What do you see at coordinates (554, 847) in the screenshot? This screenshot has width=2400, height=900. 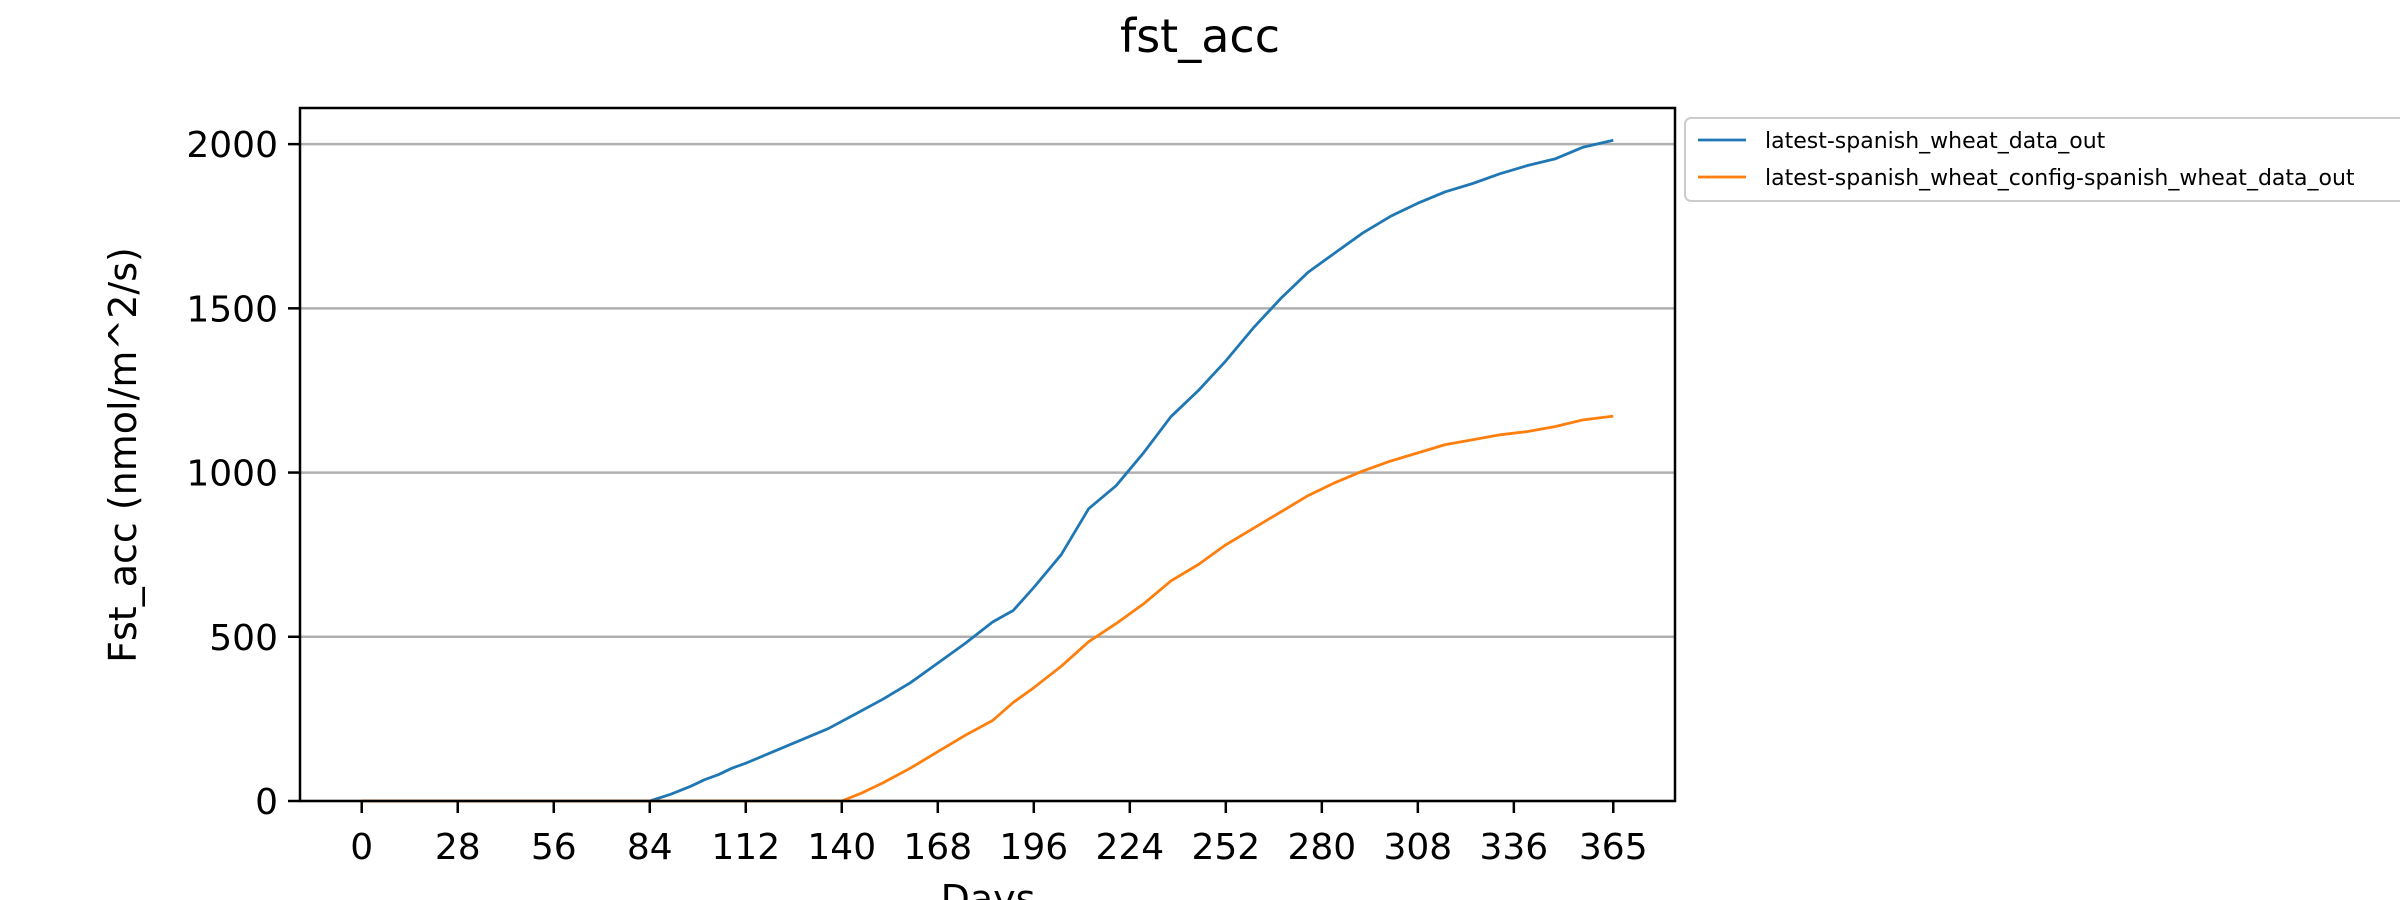 I see `x-tick-label: 56` at bounding box center [554, 847].